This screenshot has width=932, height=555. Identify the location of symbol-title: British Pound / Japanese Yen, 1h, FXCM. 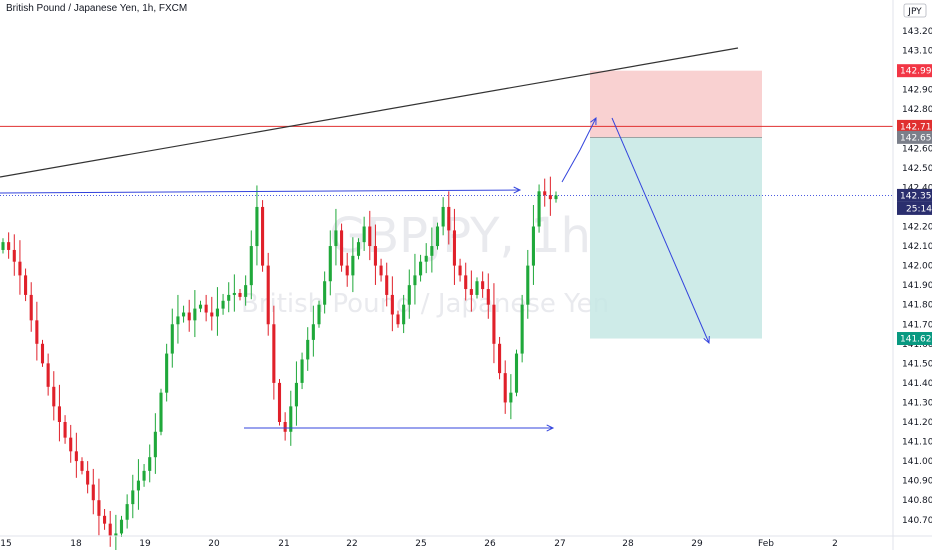
(97, 8).